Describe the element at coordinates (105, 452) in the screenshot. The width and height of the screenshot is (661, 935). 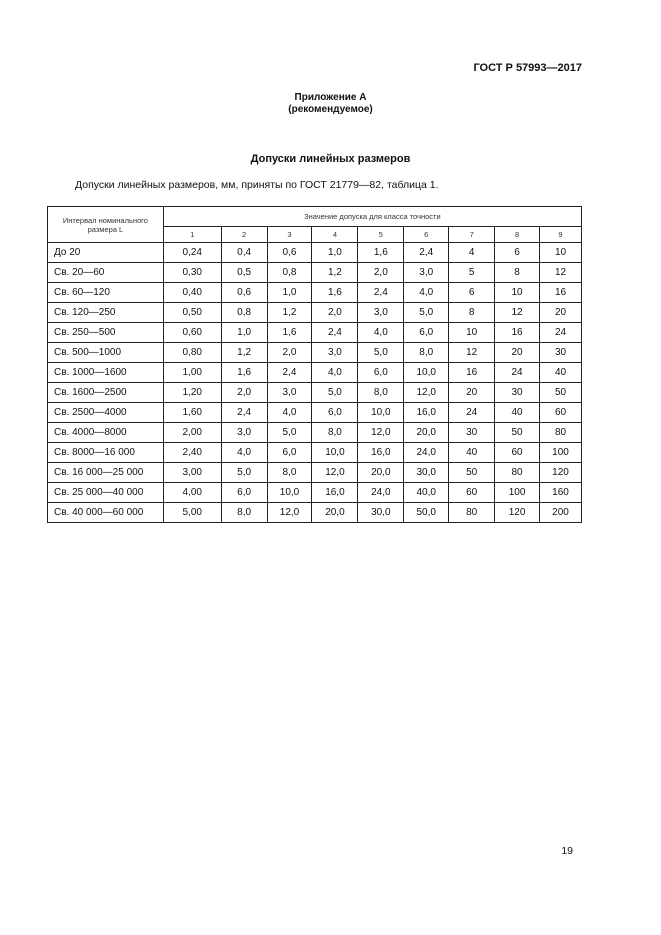
I see `interval-cell: Св. 8000—16 000` at that location.